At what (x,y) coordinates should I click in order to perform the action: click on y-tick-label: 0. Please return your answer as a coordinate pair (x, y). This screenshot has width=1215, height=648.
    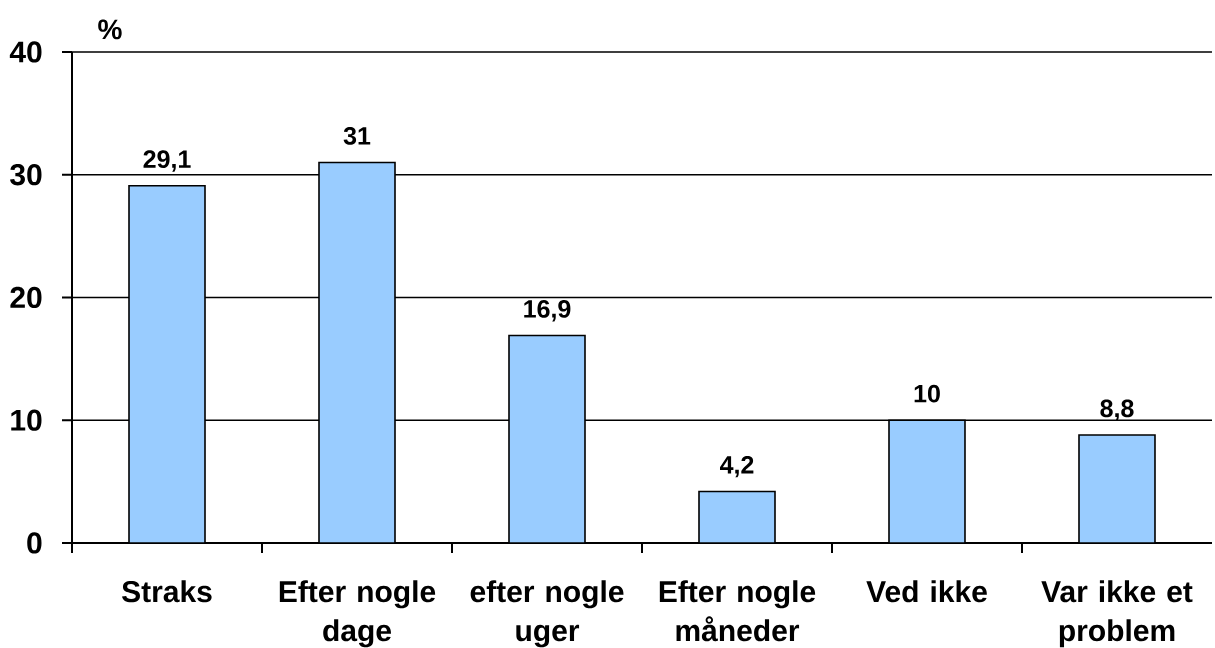
    Looking at the image, I should click on (34, 543).